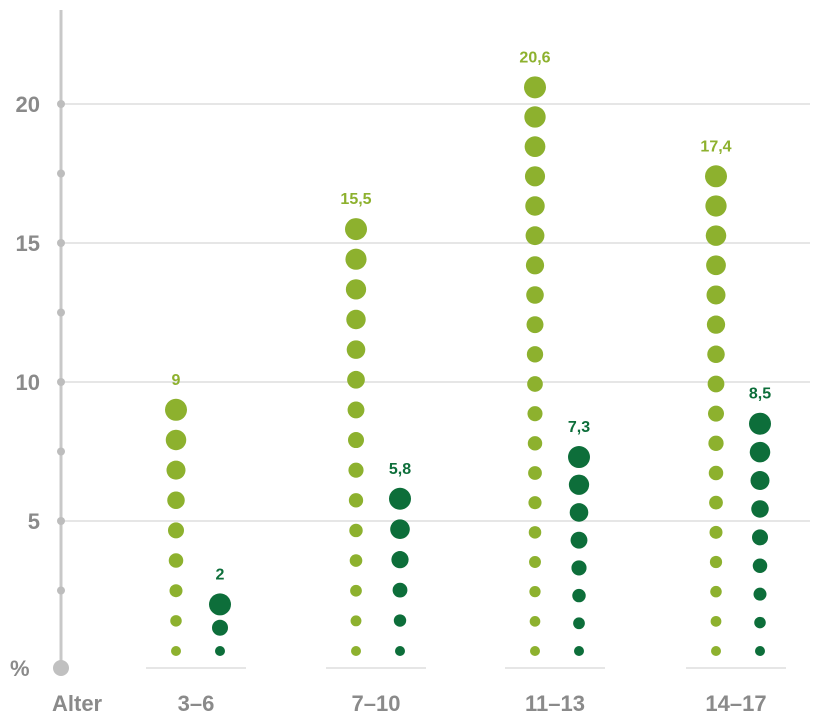  What do you see at coordinates (61, 668) in the screenshot?
I see `y-axis-origin-marker` at bounding box center [61, 668].